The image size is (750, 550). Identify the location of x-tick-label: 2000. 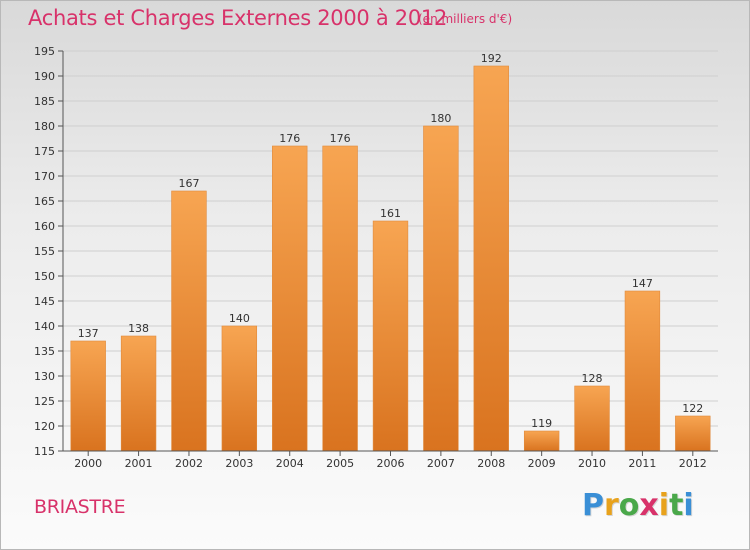
(88, 463).